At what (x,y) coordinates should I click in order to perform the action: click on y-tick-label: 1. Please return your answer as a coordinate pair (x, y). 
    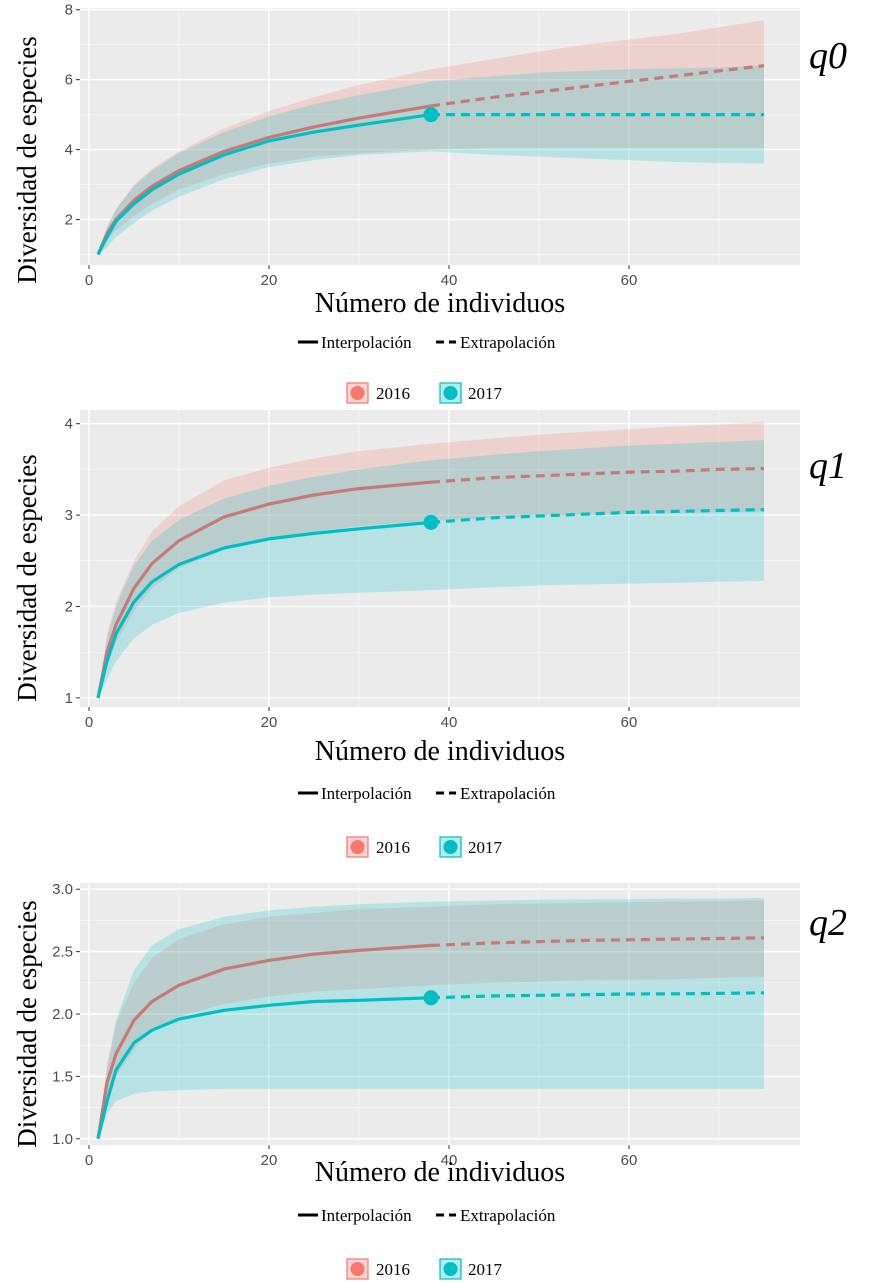
    Looking at the image, I should click on (69, 698).